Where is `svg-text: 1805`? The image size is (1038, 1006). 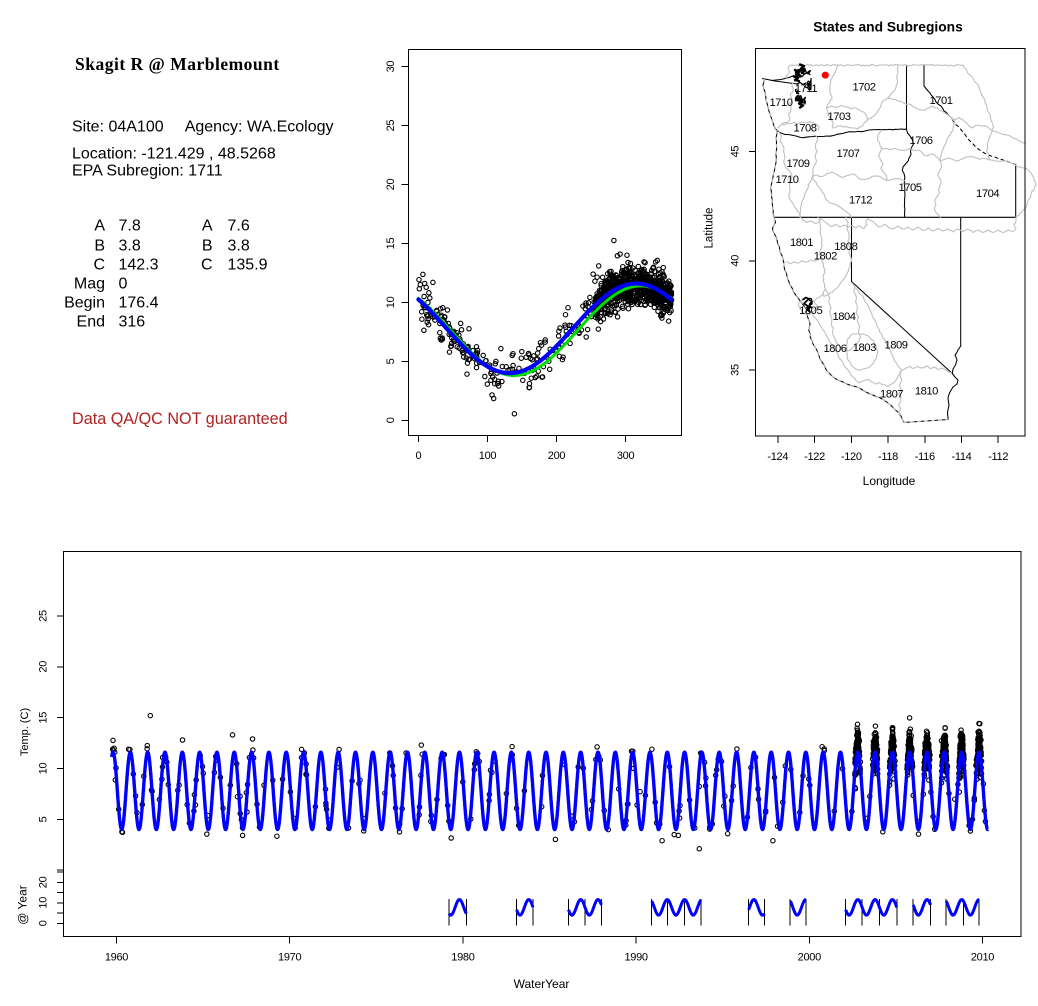
svg-text: 1805 is located at coordinates (810, 311).